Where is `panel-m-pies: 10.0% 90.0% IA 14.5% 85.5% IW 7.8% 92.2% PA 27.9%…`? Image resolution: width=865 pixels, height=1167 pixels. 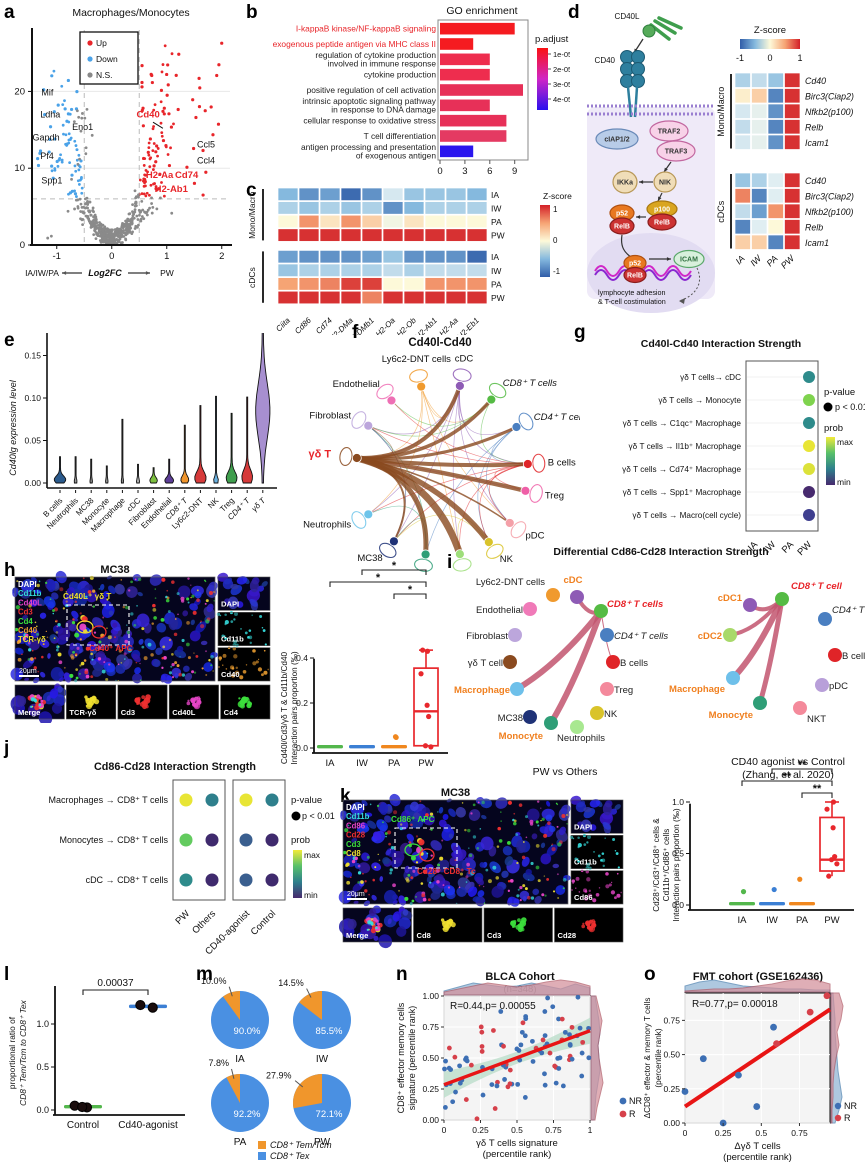 panel-m-pies: 10.0% 90.0% IA 14.5% 85.5% IW 7.8% 92.2% PA 27.9%… is located at coordinates (294, 1067).